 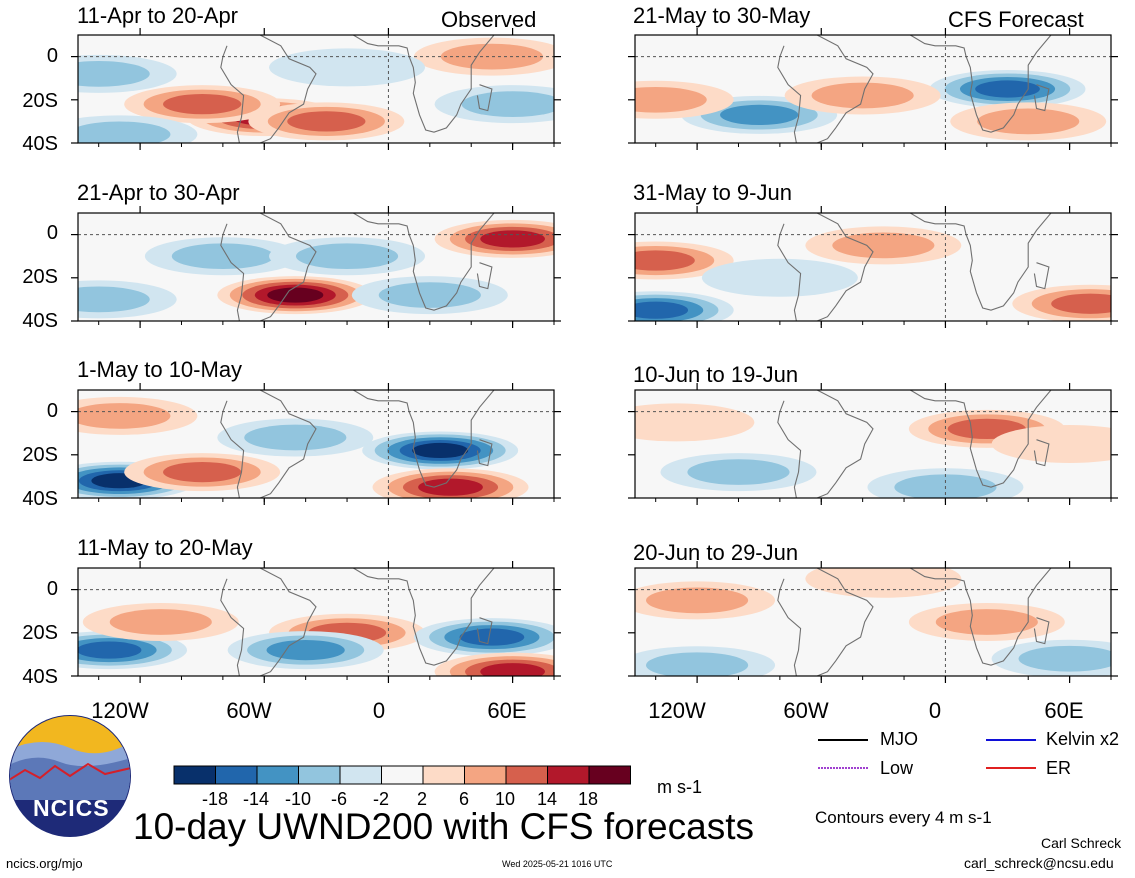 What do you see at coordinates (899, 739) in the screenshot?
I see `legend-label-mjo: MJO` at bounding box center [899, 739].